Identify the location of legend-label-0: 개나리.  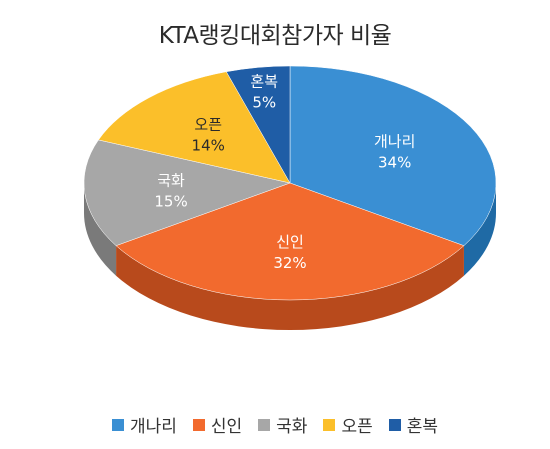
(153, 427).